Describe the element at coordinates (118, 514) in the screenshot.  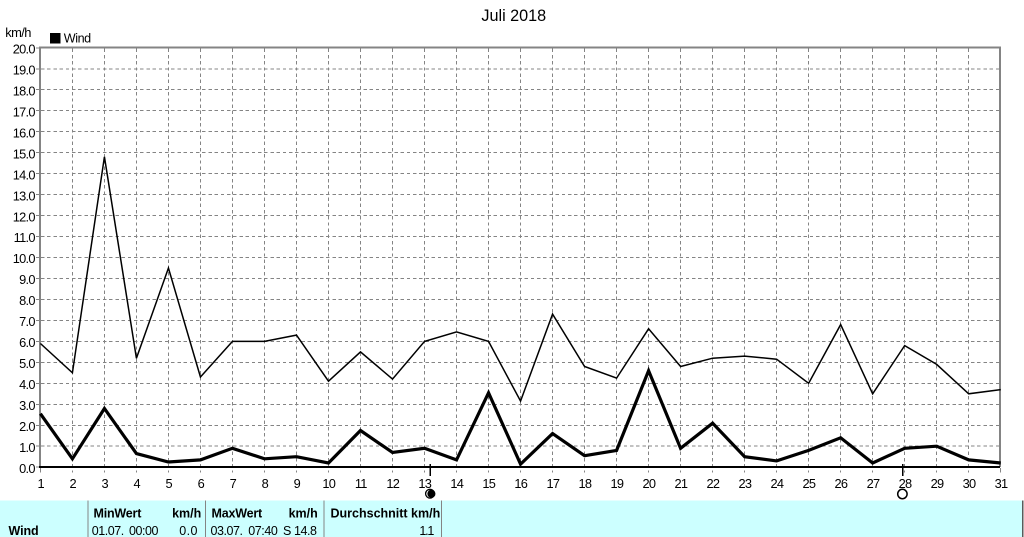
I see `svg-text: MinWert` at that location.